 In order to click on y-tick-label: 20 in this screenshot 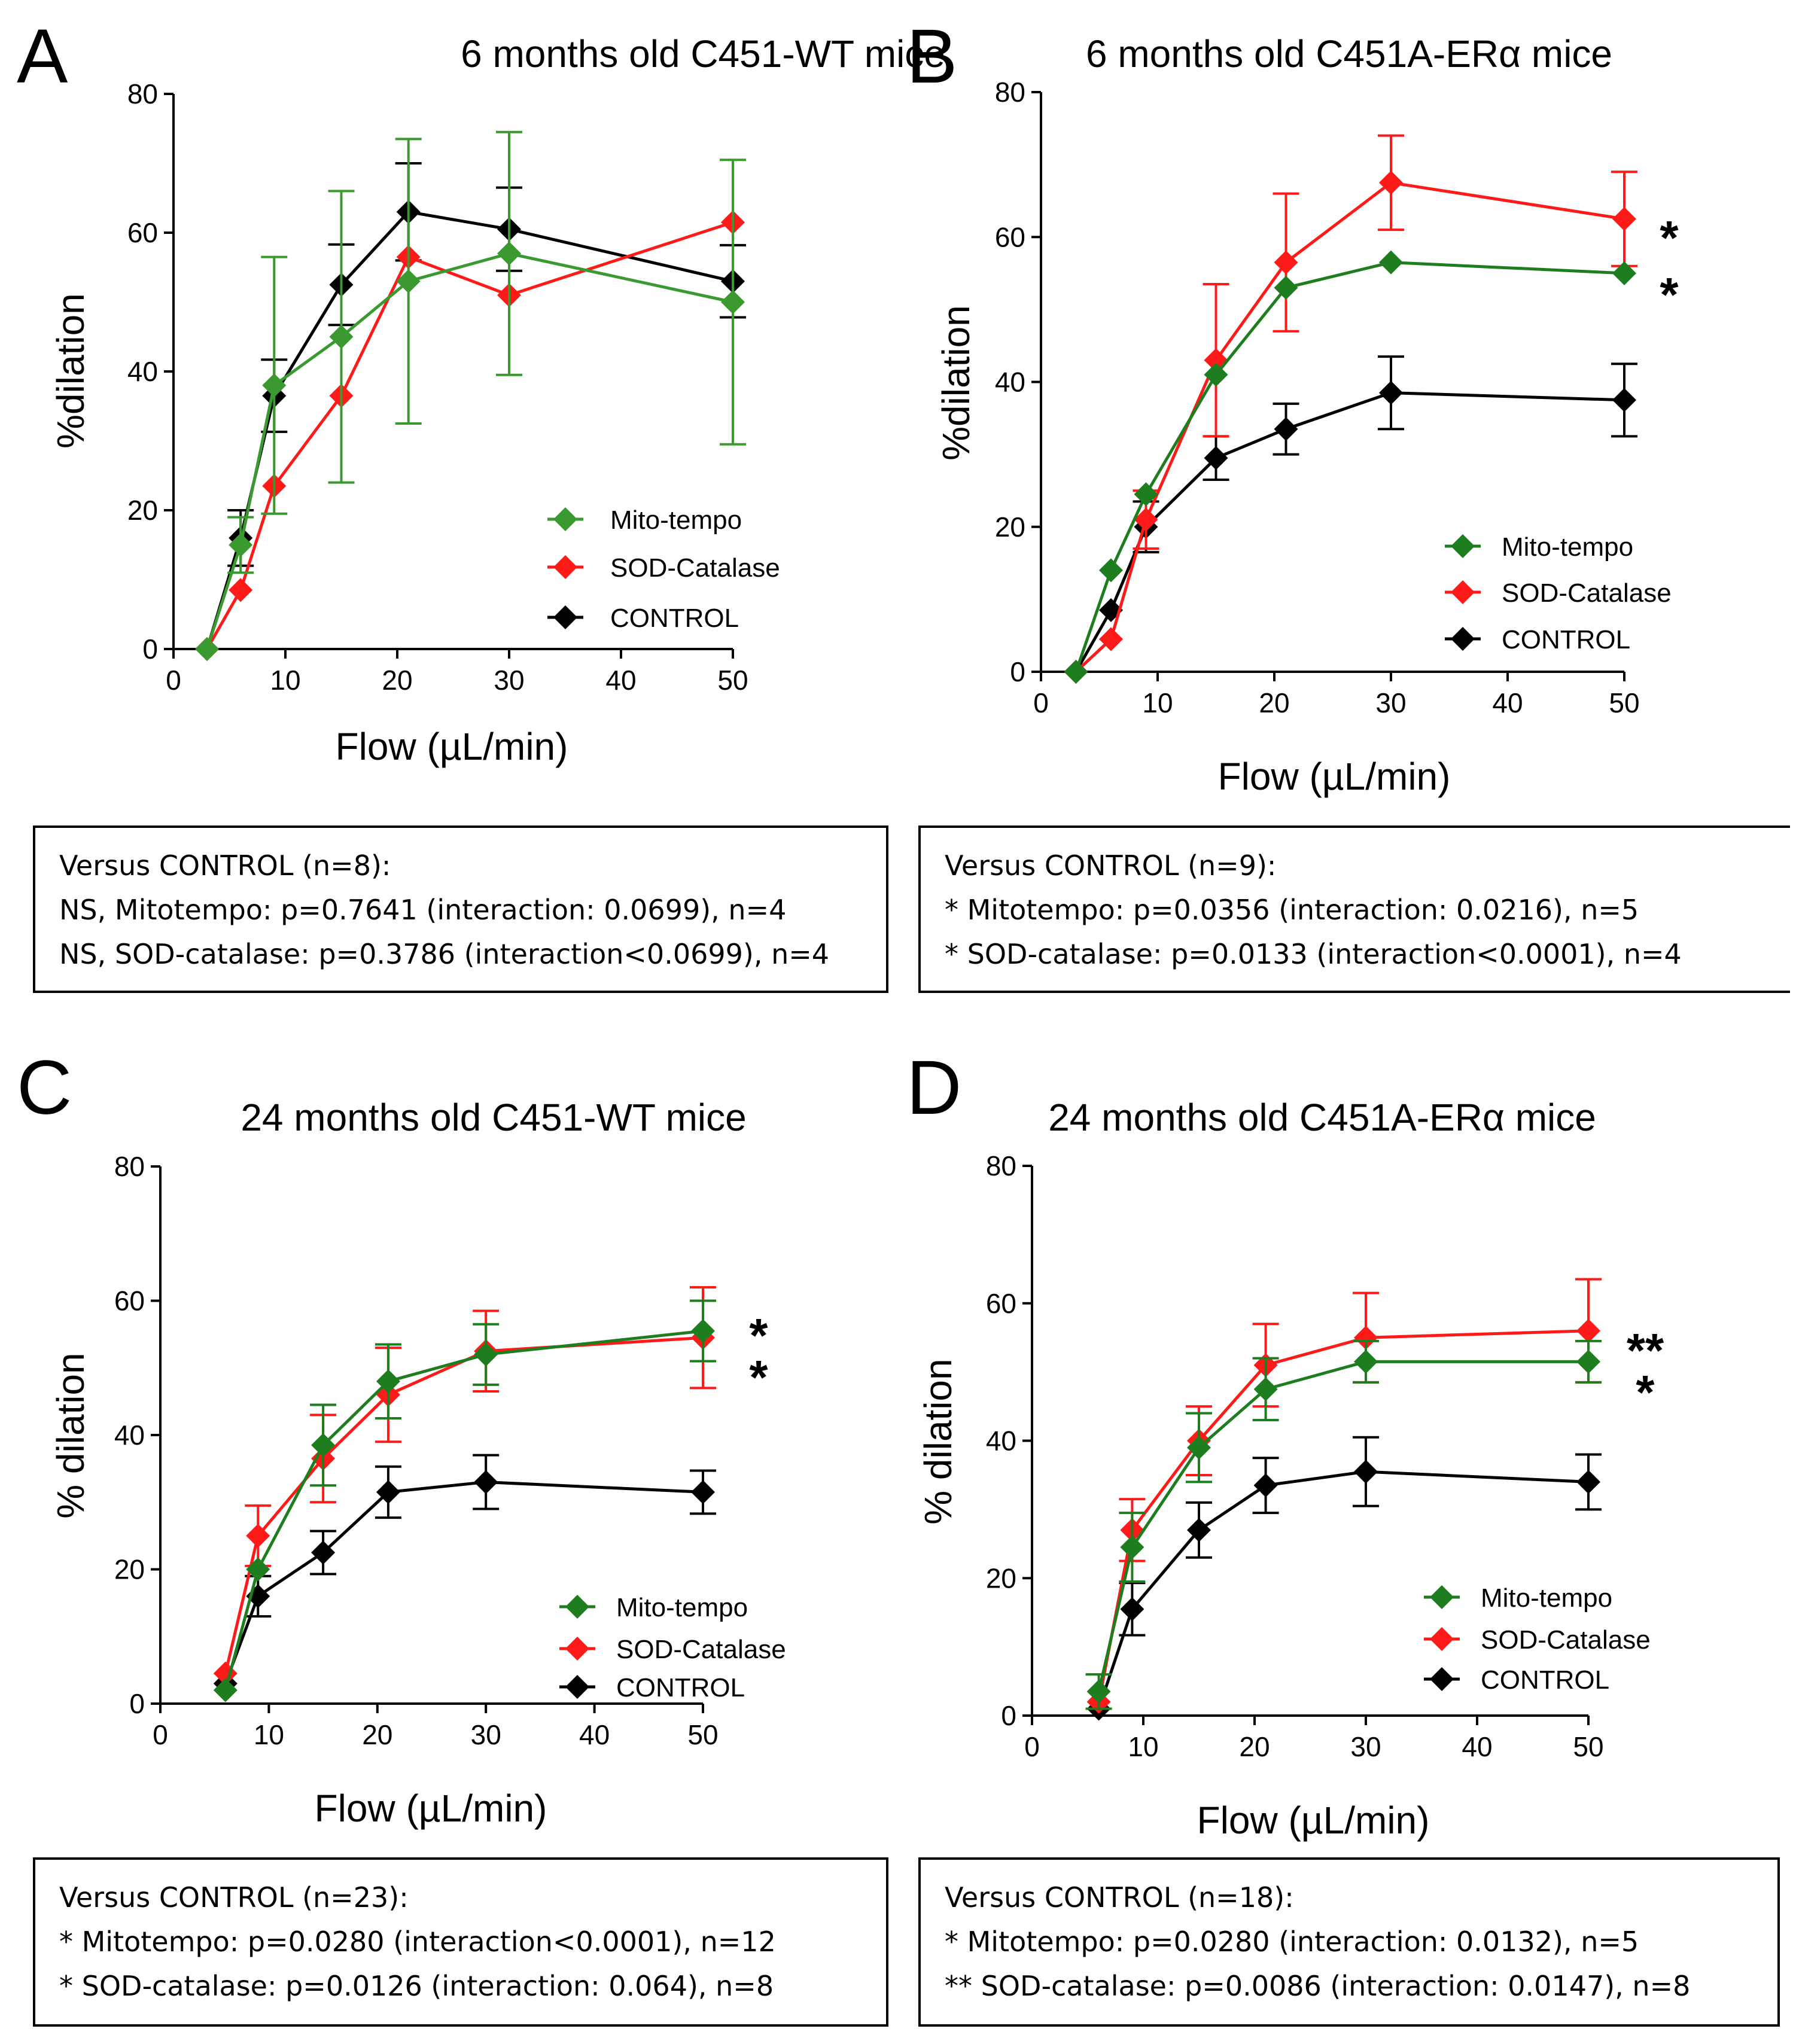, I will do `click(142, 510)`.